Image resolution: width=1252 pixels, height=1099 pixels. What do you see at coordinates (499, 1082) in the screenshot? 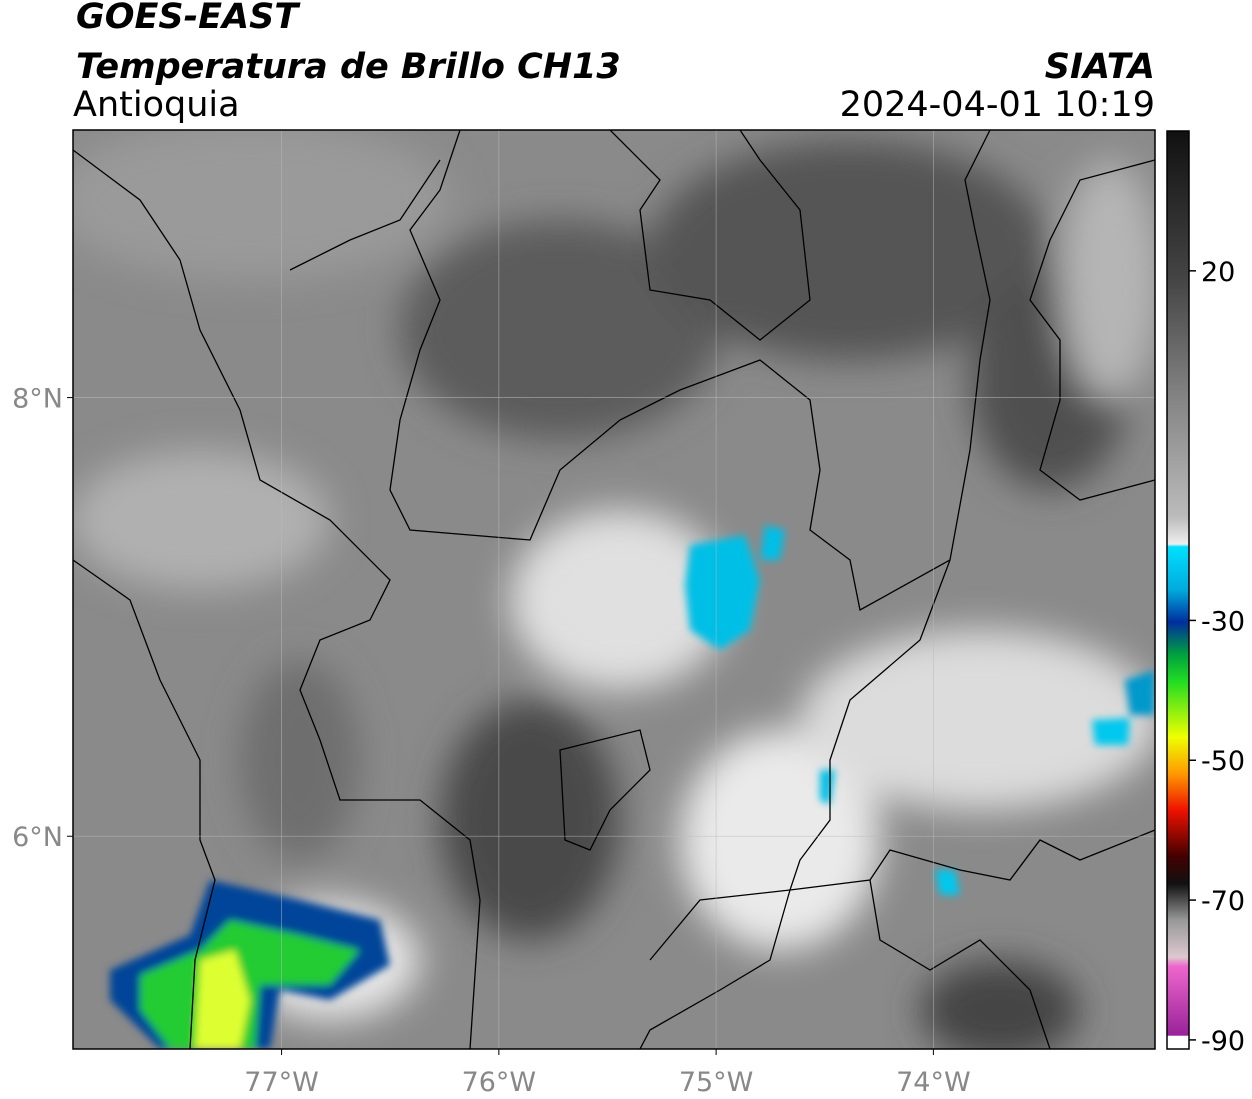
I see `x-tick-label: 76°W` at bounding box center [499, 1082].